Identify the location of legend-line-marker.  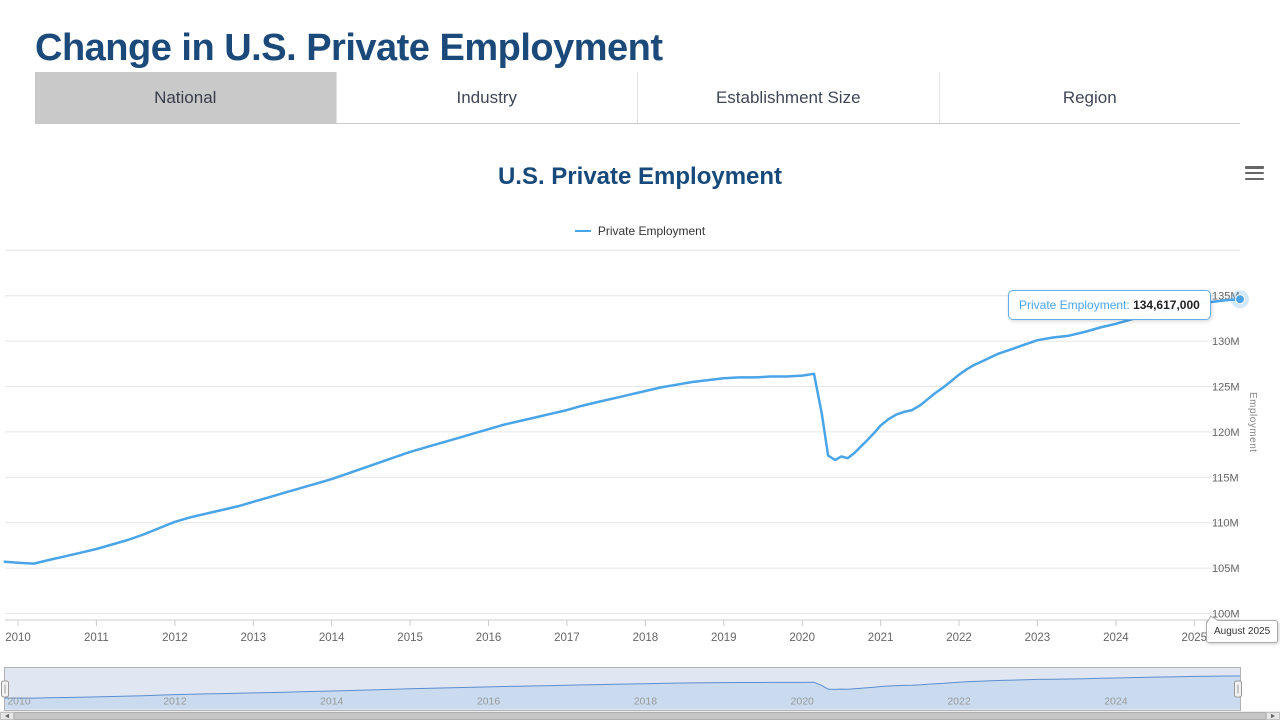
(582, 231).